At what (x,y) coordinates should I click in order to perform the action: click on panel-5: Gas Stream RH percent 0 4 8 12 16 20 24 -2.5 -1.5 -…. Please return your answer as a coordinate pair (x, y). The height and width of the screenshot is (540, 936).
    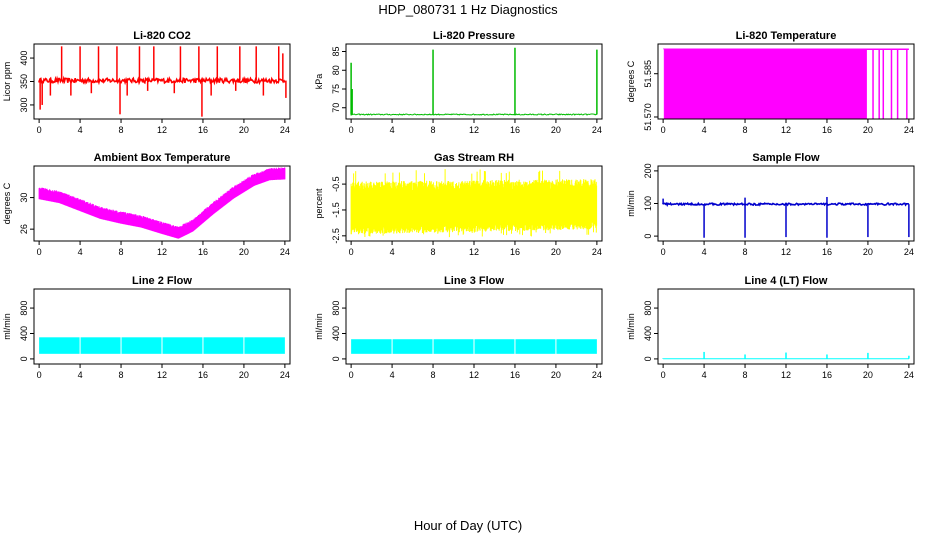
    Looking at the image, I should click on (458, 204).